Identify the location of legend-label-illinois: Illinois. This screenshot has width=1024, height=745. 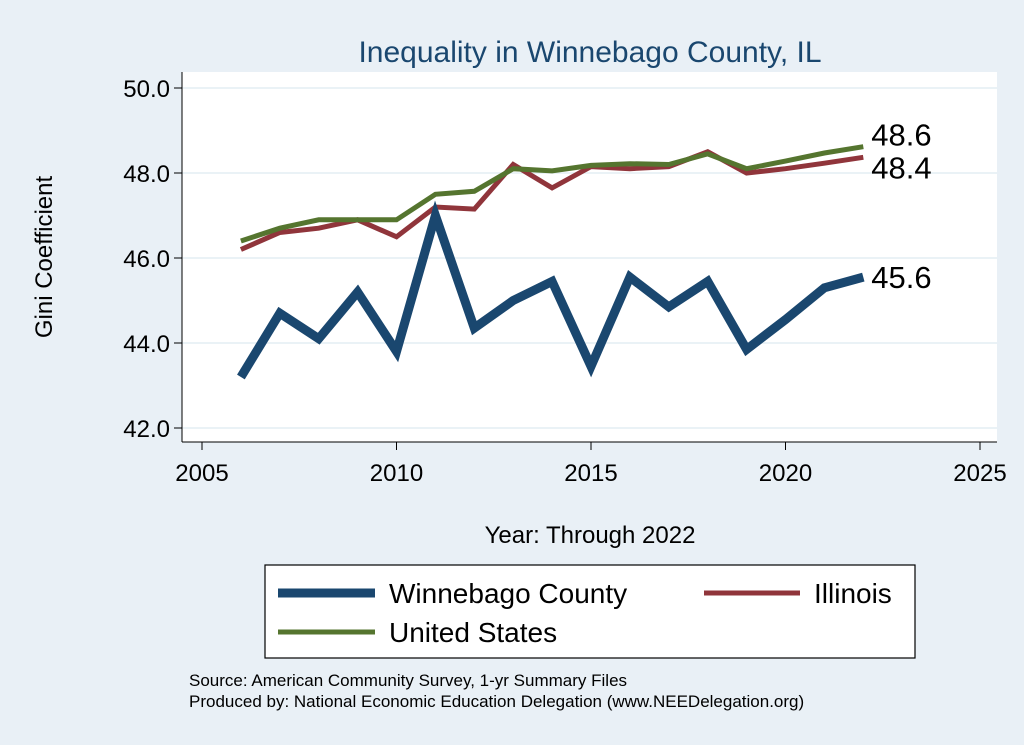
(853, 593).